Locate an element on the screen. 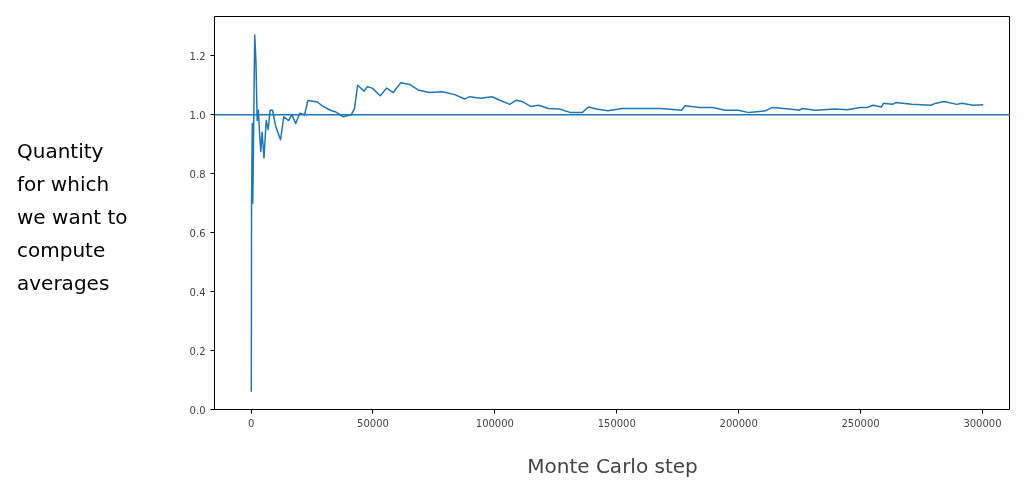 This screenshot has width=1029, height=486. y-tick-label: 0.8 is located at coordinates (197, 174).